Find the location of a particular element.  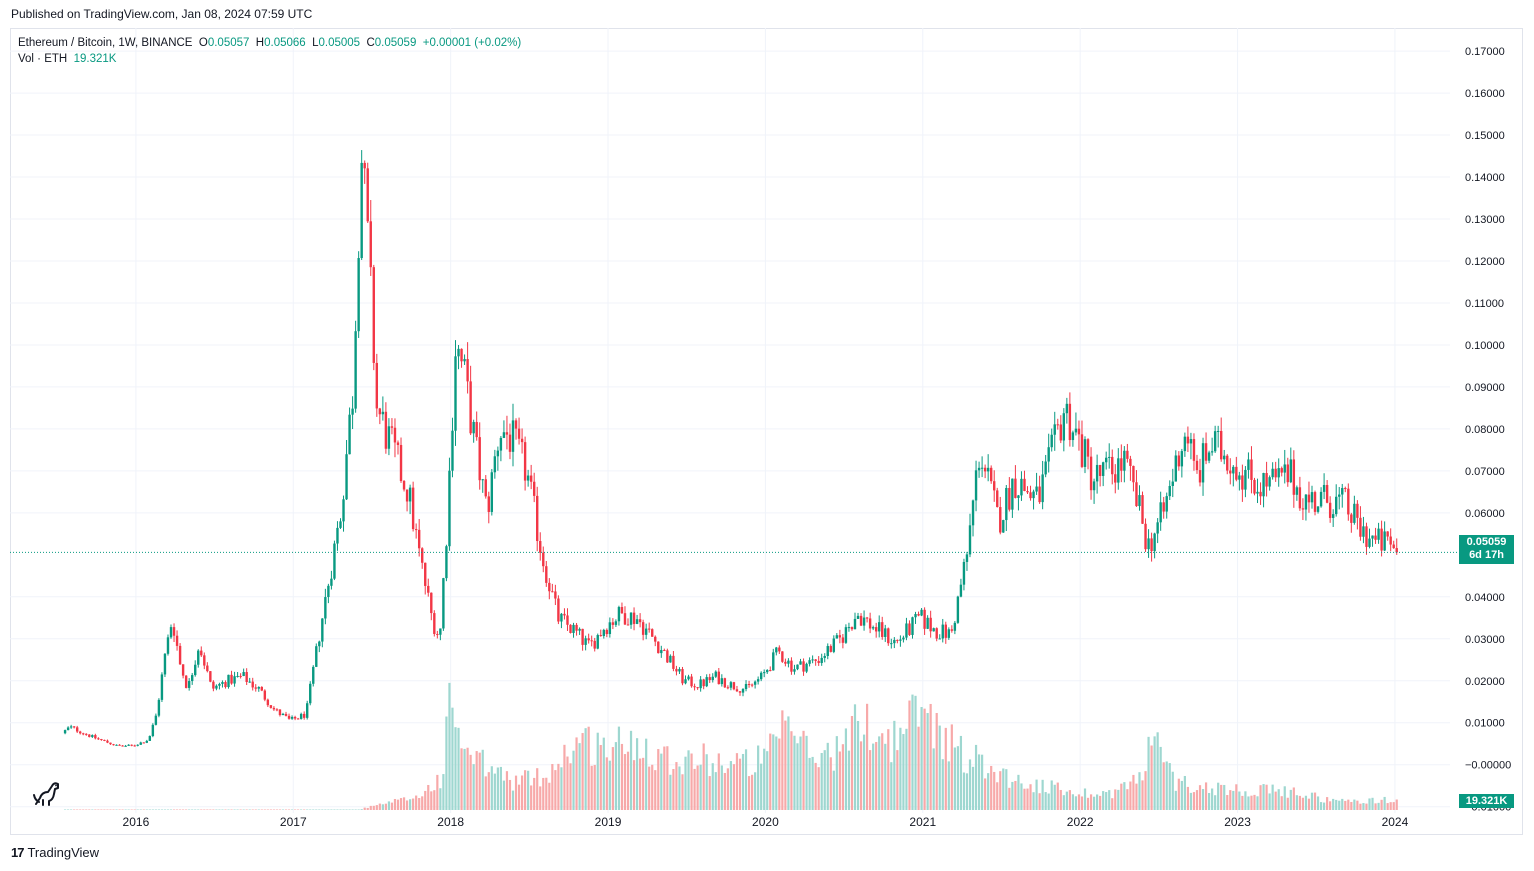

dino-icon is located at coordinates (47, 793).